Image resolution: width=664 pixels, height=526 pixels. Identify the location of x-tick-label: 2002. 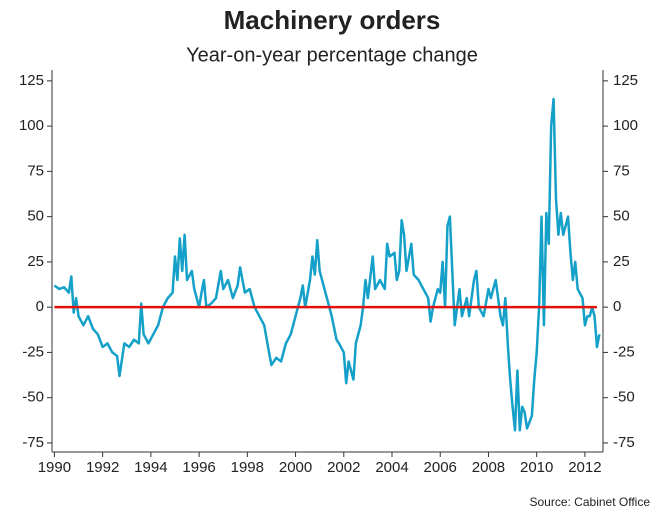
(343, 467).